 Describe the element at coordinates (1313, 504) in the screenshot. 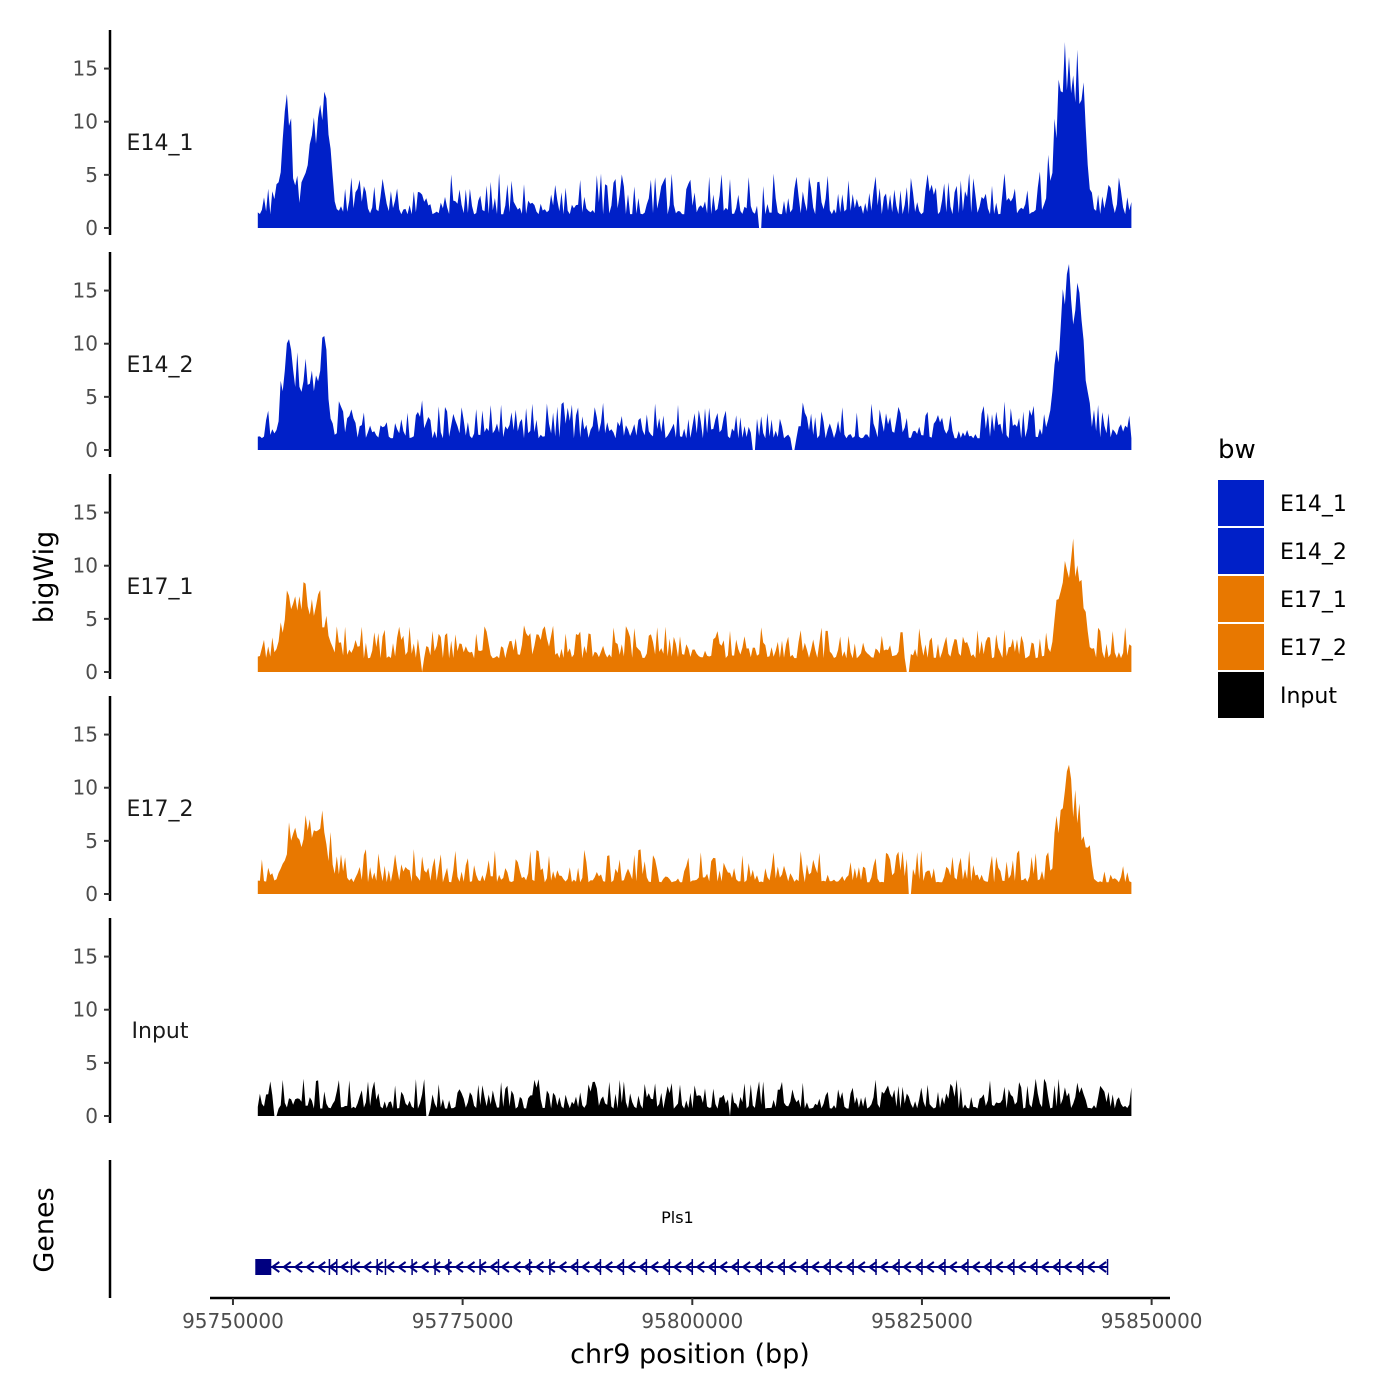

I see `legend-label-E14_1: E14_1` at that location.